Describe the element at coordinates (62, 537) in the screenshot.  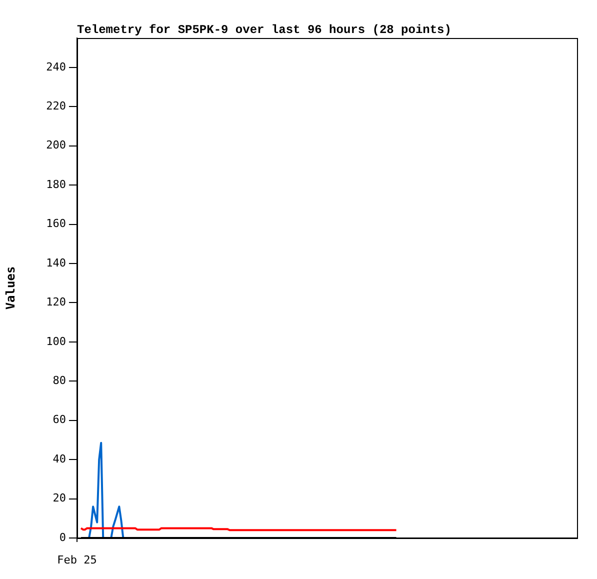
I see `y-tick-label: 0` at that location.